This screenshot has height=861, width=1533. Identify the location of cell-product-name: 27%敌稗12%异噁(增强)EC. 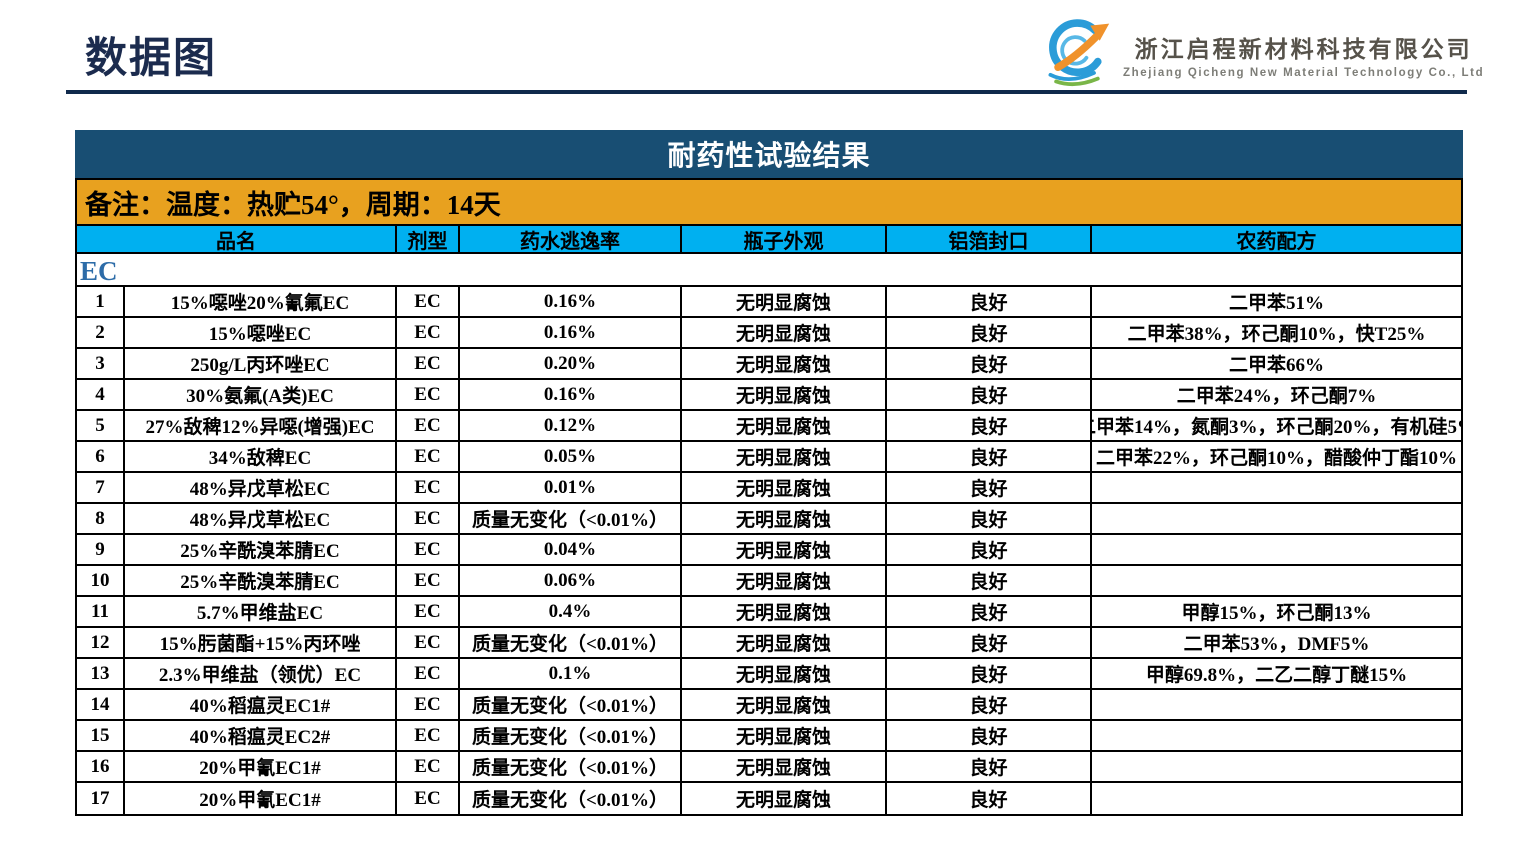
(261, 425).